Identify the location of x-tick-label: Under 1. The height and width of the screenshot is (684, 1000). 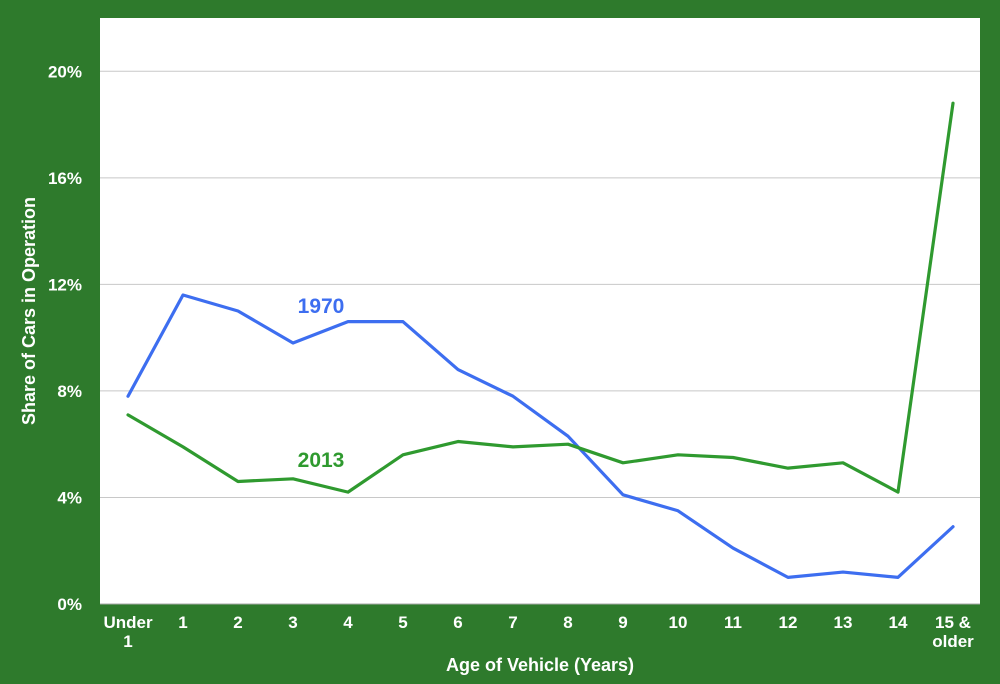
(128, 632).